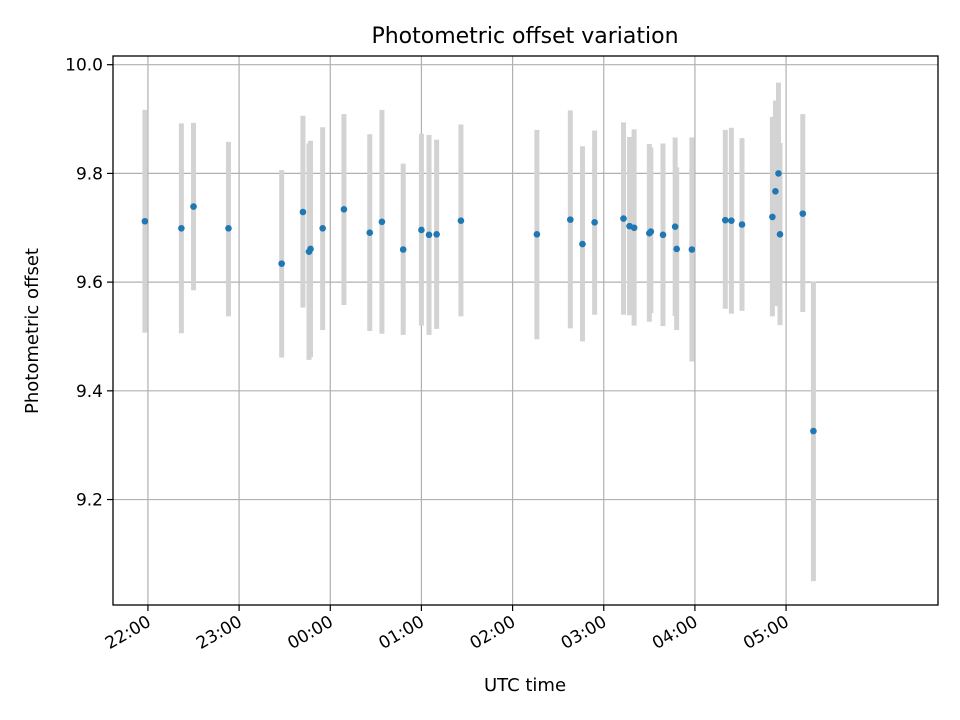 This screenshot has width=960, height=720. I want to click on x-axis-ticks: 22:00 23:00 00:00 01:00 02:00 03:00 04:00 05:00, so click(447, 629).